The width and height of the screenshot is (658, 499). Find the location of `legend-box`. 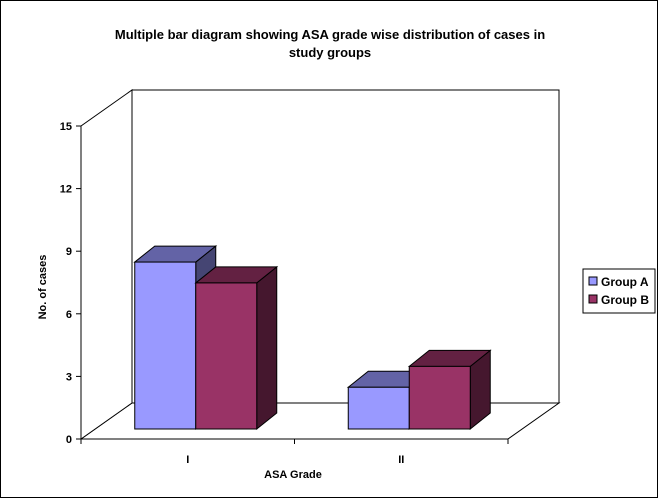

legend-box is located at coordinates (619, 291).